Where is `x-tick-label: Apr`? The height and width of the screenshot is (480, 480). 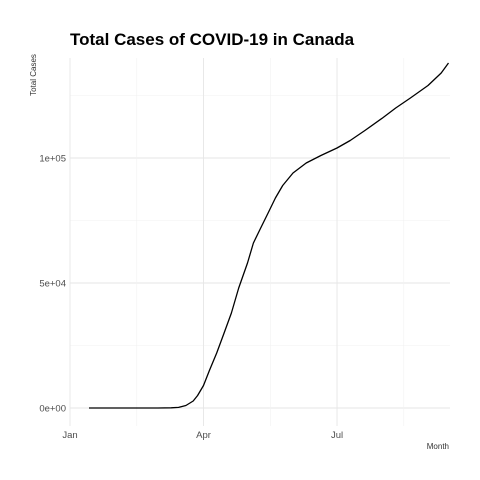 x-tick-label: Apr is located at coordinates (203, 435).